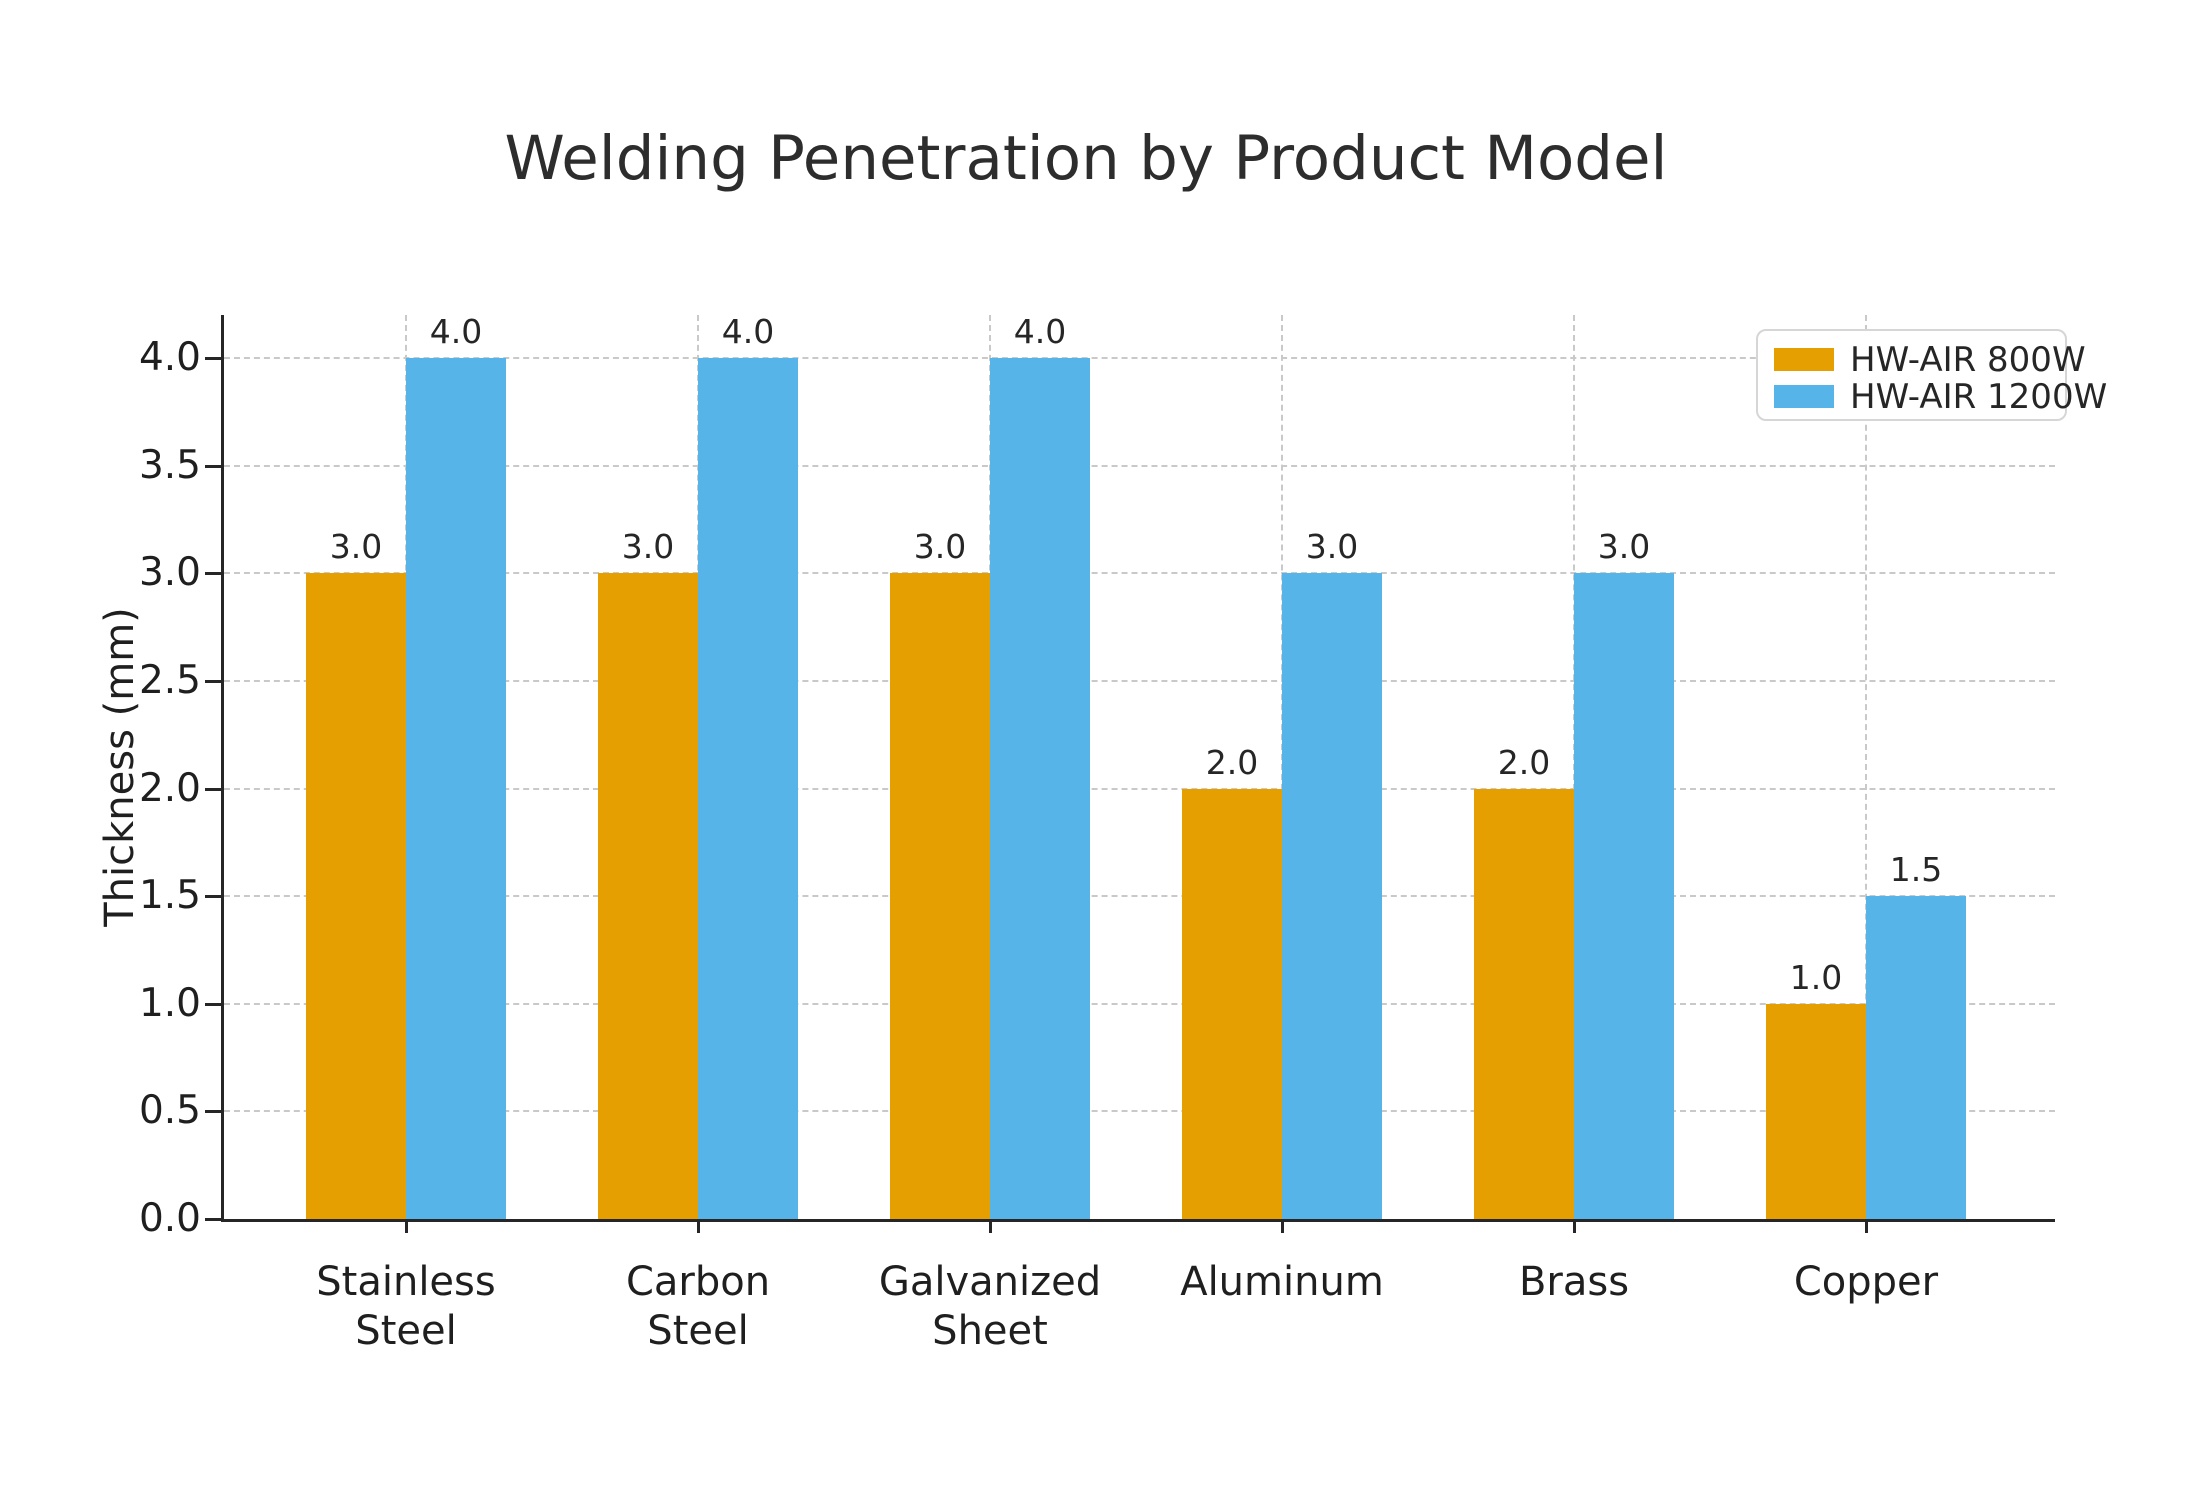  What do you see at coordinates (1086, 158) in the screenshot?
I see `chart-title: Welding Penetration by Product Model` at bounding box center [1086, 158].